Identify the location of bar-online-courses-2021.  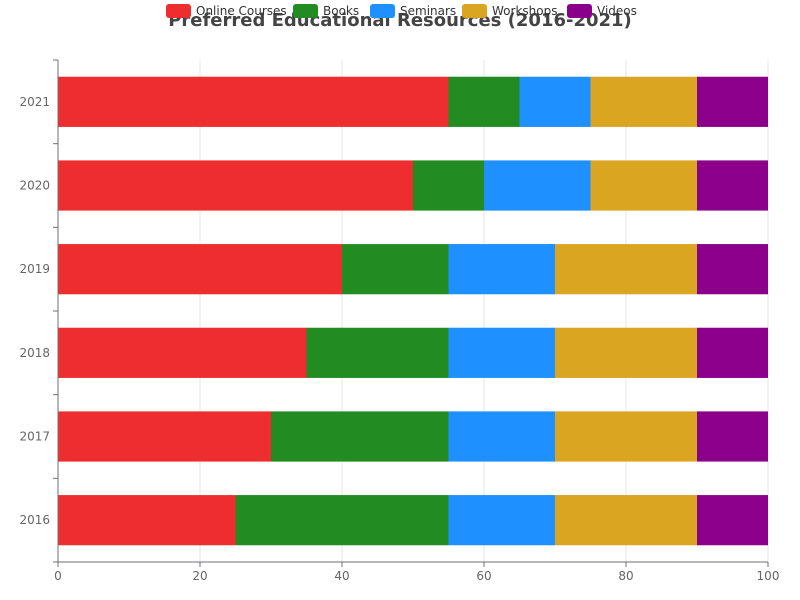
(253, 101).